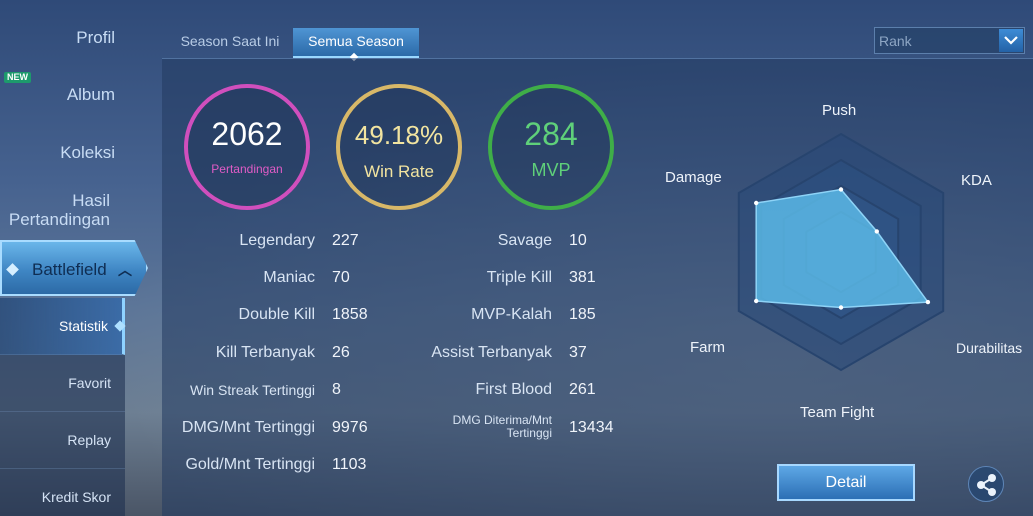  What do you see at coordinates (551, 134) in the screenshot?
I see `mvp-value: 284` at bounding box center [551, 134].